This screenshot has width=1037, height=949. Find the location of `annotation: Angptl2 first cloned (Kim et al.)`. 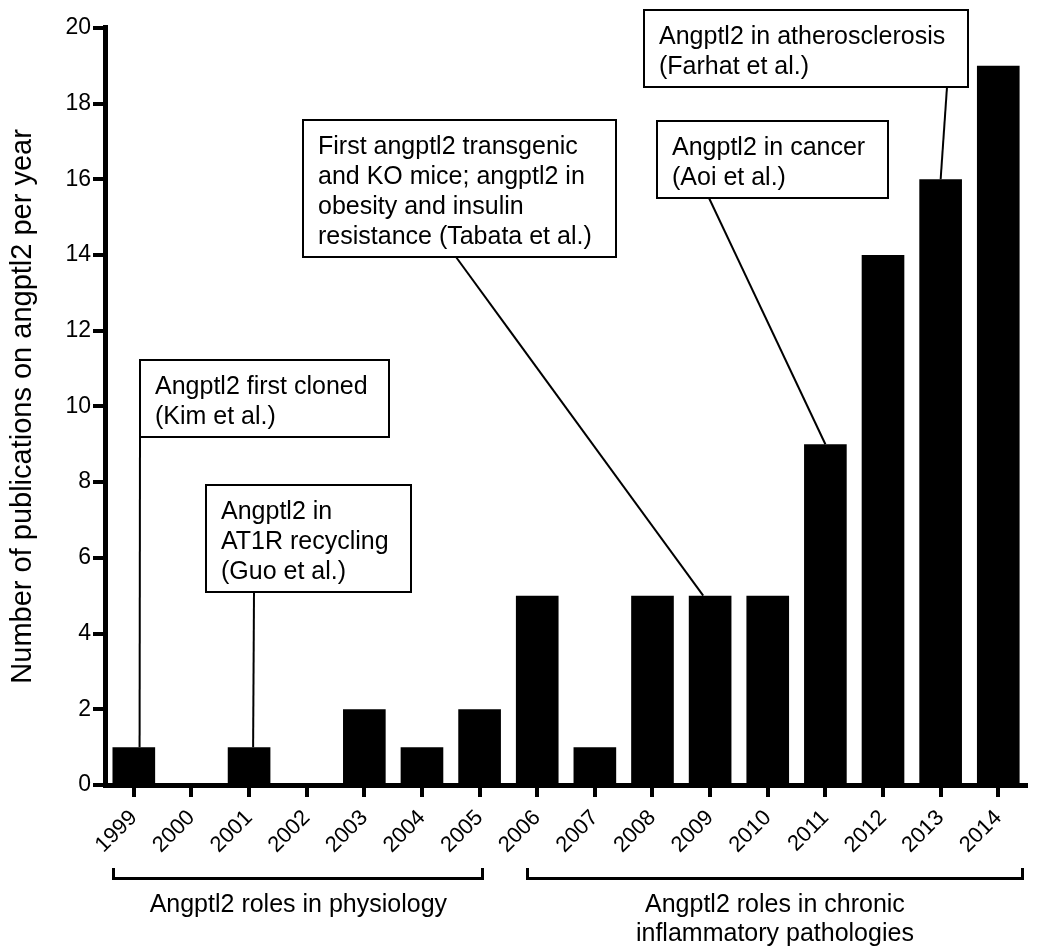

annotation: Angptl2 first cloned (Kim et al.) is located at coordinates (261, 400).